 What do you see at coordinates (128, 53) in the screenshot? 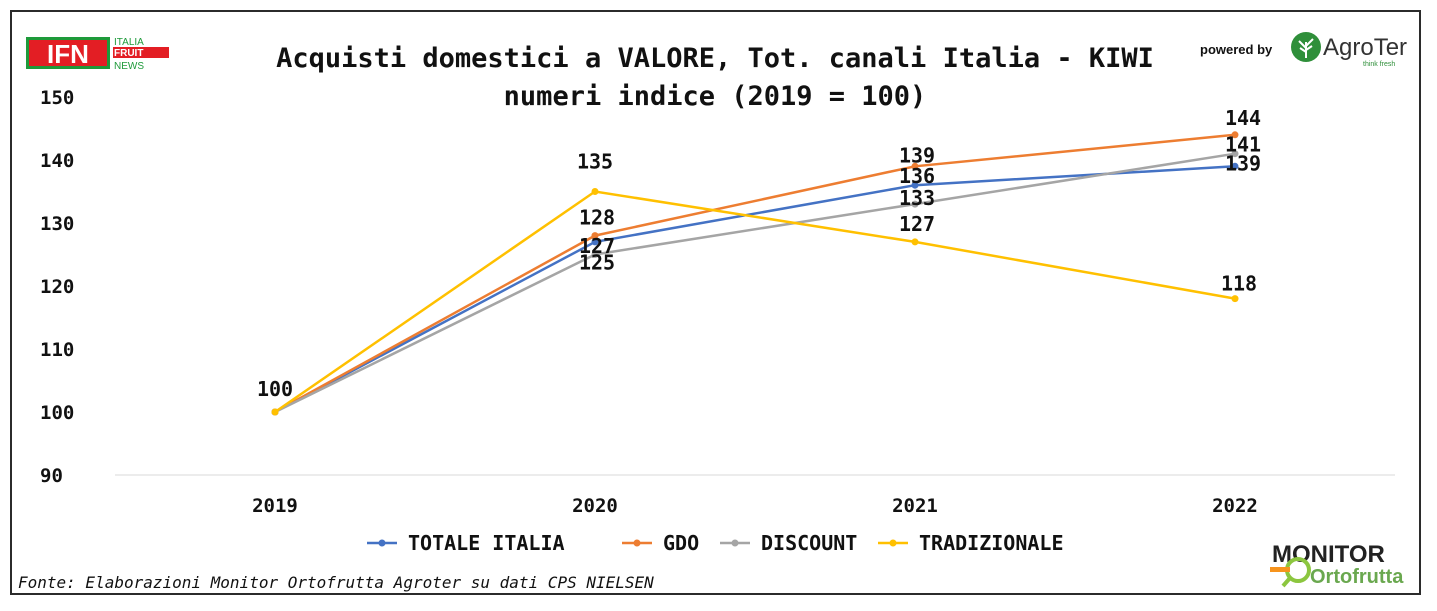
I see `ifn-logo-line2: FRUIT` at bounding box center [128, 53].